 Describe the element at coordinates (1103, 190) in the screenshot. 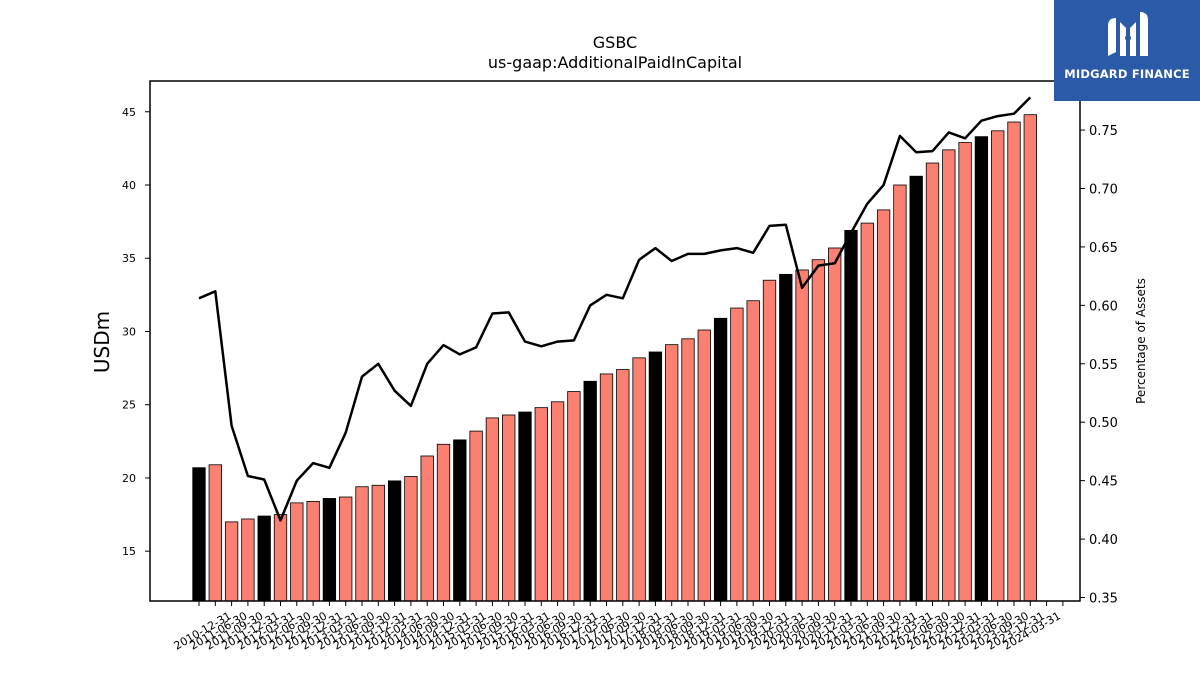

I see `y2-tick-label: 0.70` at that location.